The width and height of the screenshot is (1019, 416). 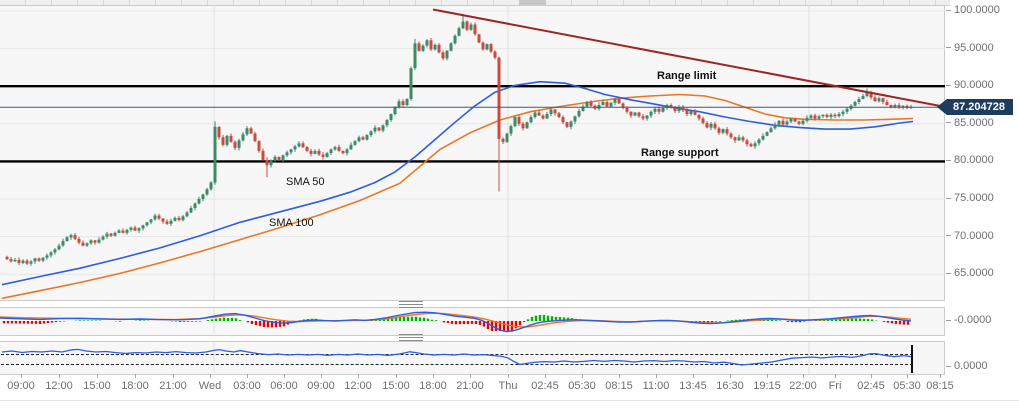 I want to click on indicator-value-label: -0.0000, so click(x=968, y=320).